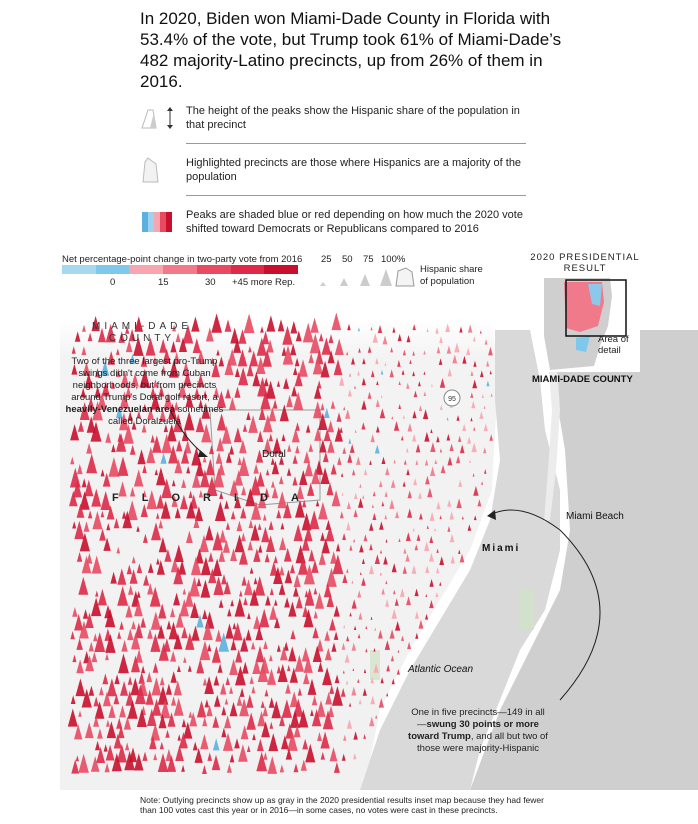 This screenshot has height=824, width=698. Describe the element at coordinates (491, 515) in the screenshot. I see `swing-arrow-head` at that location.